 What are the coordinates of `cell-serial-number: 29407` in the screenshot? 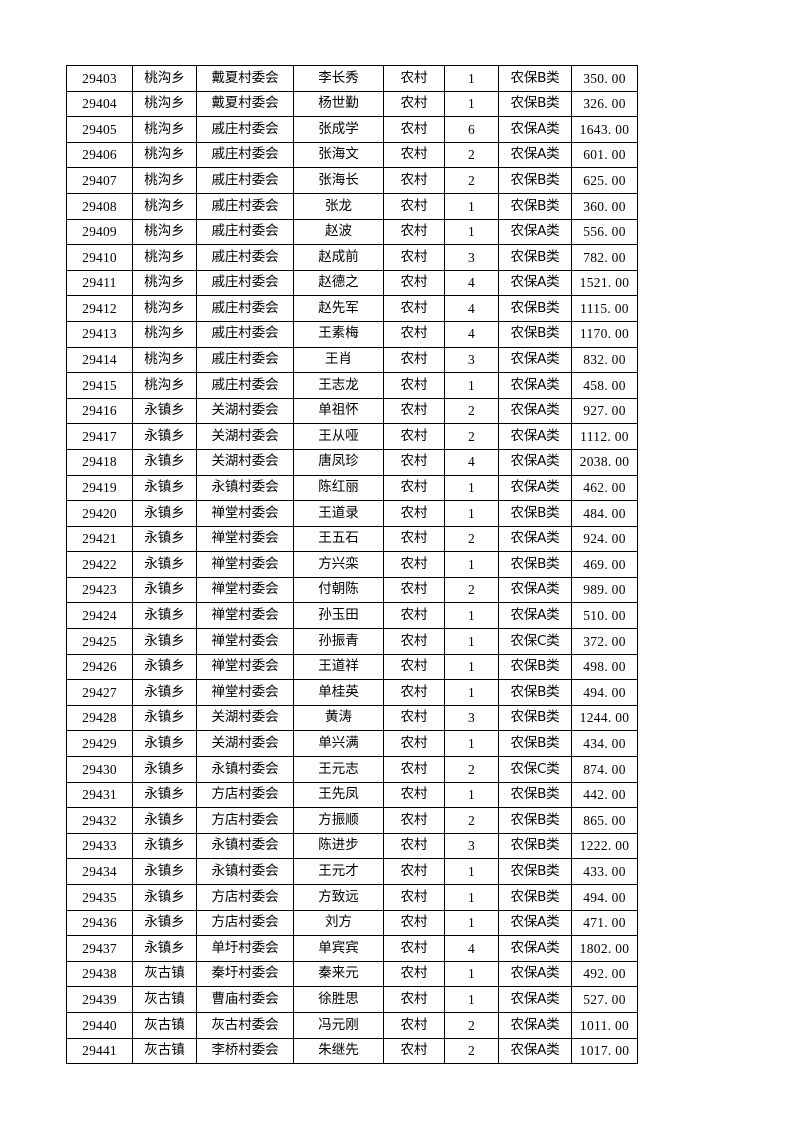 It's located at (99, 180).